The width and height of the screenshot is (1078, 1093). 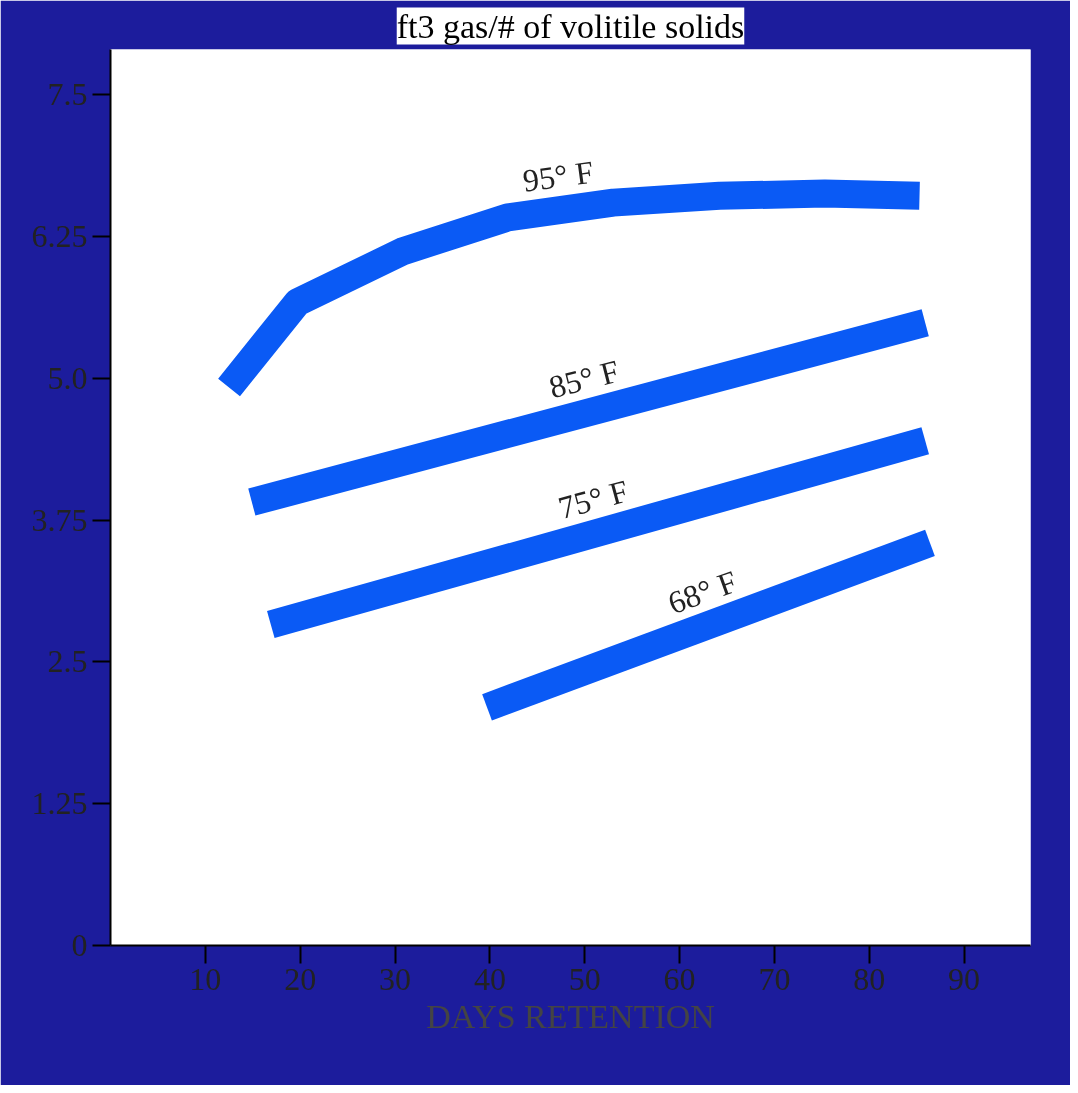 What do you see at coordinates (584, 379) in the screenshot?
I see `text: 85° F` at bounding box center [584, 379].